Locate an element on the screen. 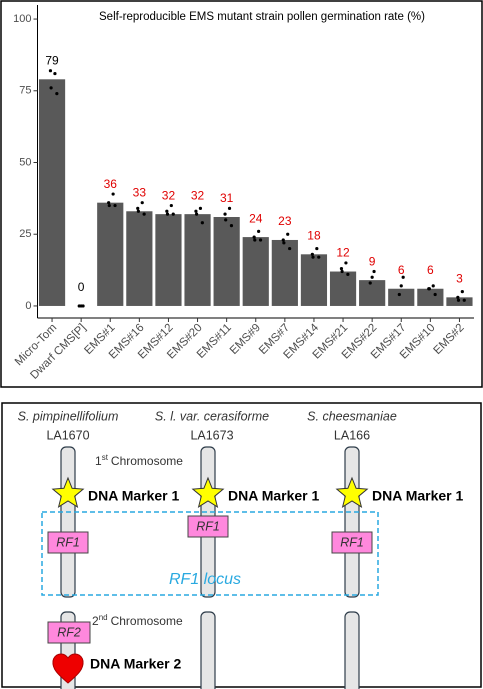  accession: LA166 is located at coordinates (352, 435).